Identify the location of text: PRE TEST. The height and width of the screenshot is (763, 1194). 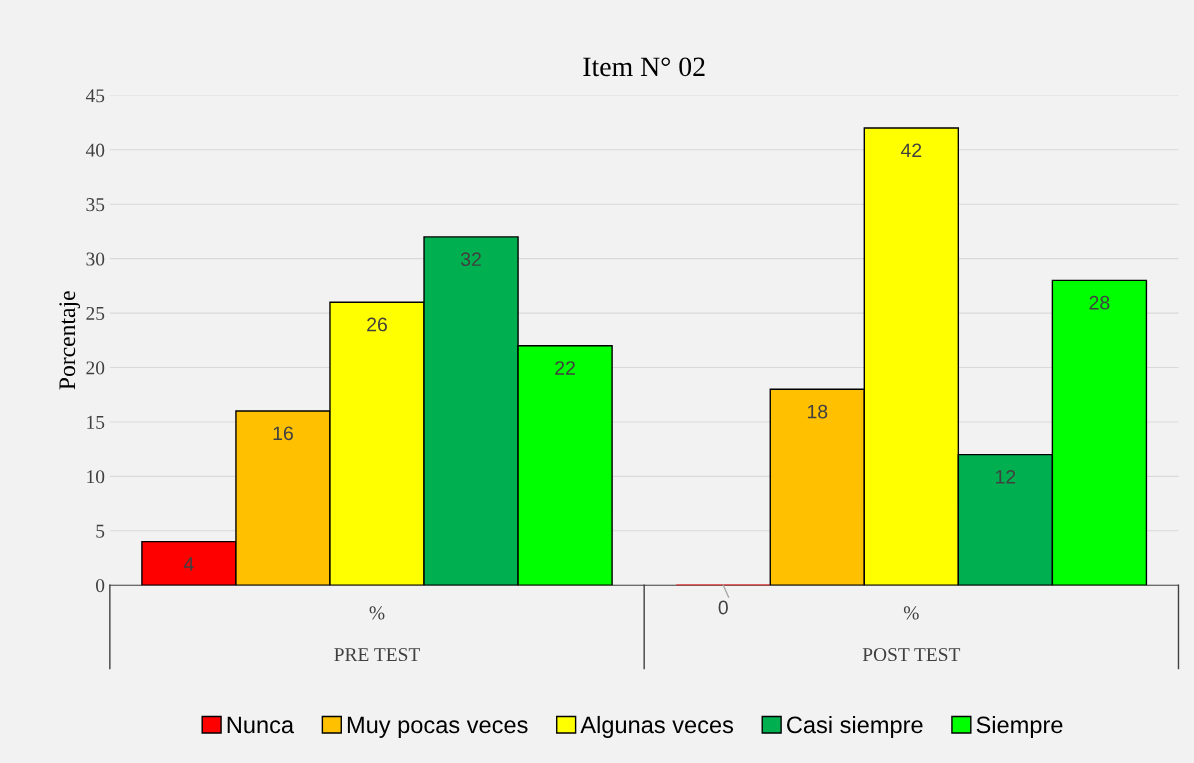
(377, 655).